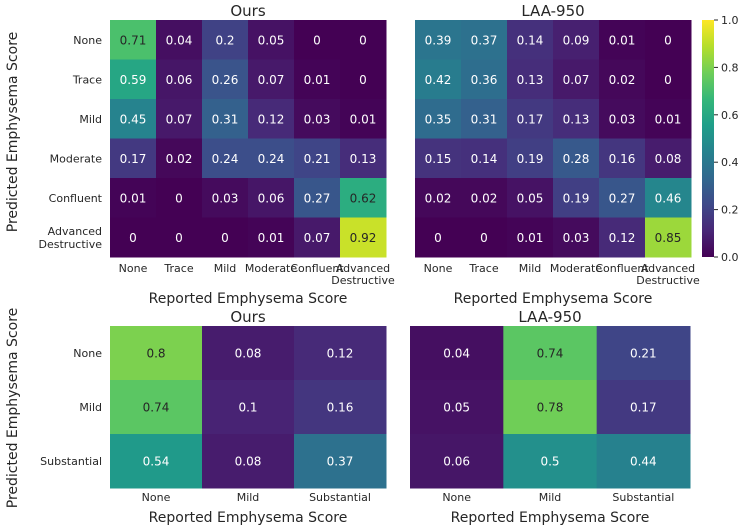 Image resolution: width=747 pixels, height=529 pixels. What do you see at coordinates (438, 80) in the screenshot?
I see `cell-value-label: 0.42` at bounding box center [438, 80].